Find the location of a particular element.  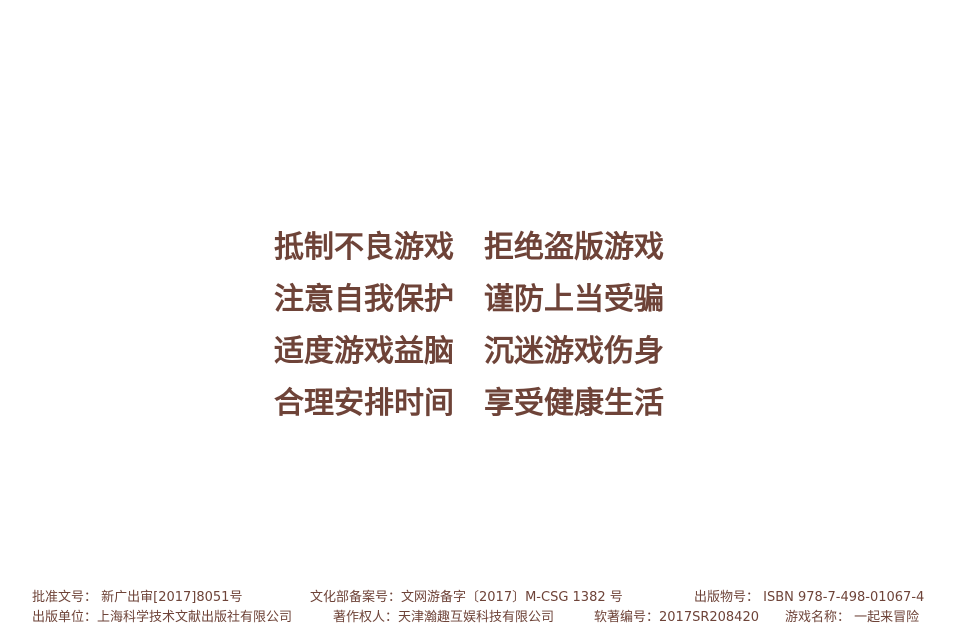

advisory-phrase-right: 享受健康生活 is located at coordinates (574, 403).